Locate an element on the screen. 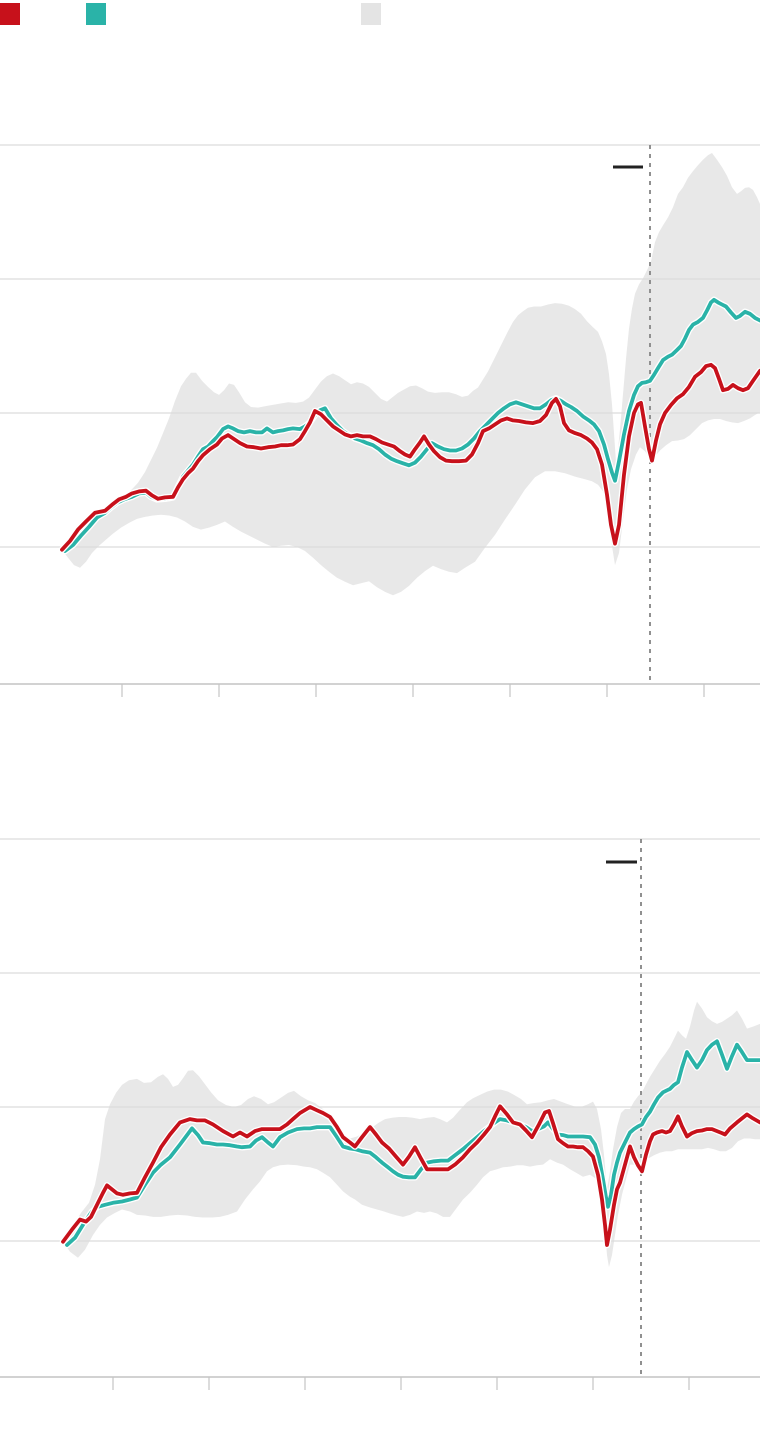 The image size is (760, 1434). legend-swatch-teal is located at coordinates (96, 14).